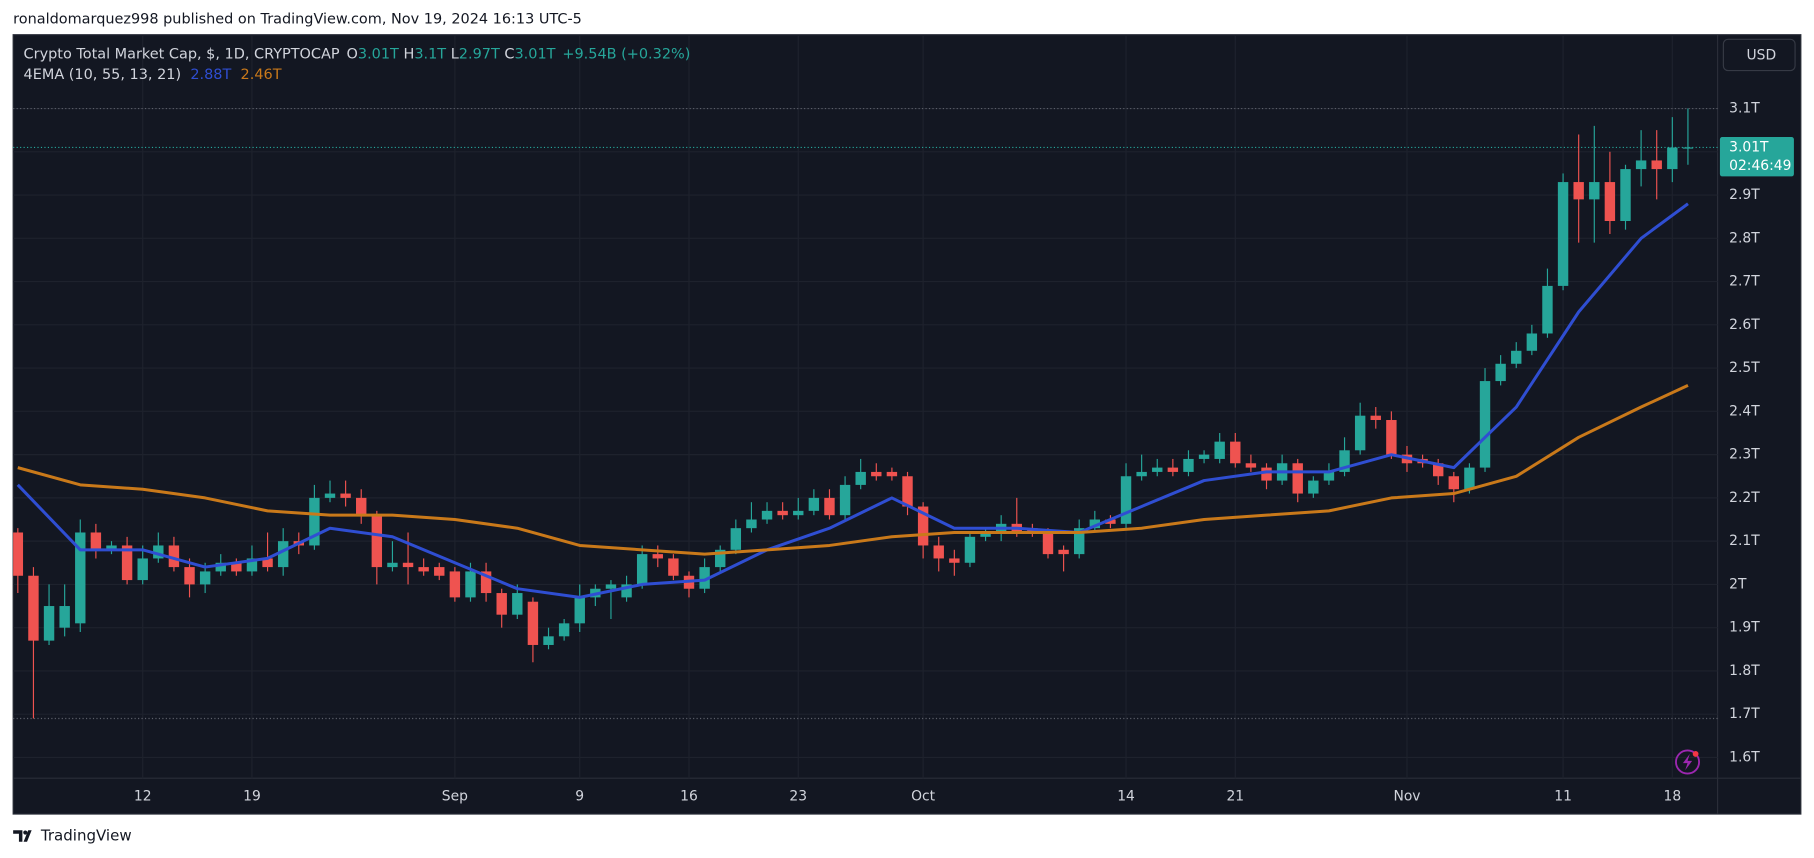 The height and width of the screenshot is (858, 1814). I want to click on y-tick-label: 1.8T, so click(1744, 671).